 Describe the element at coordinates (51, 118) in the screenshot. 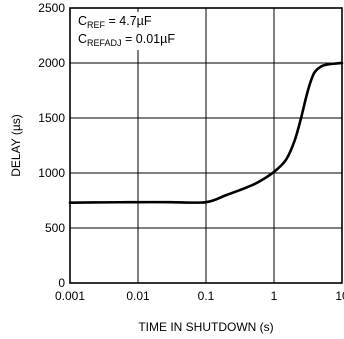

I see `y-tick-label: 1500` at that location.